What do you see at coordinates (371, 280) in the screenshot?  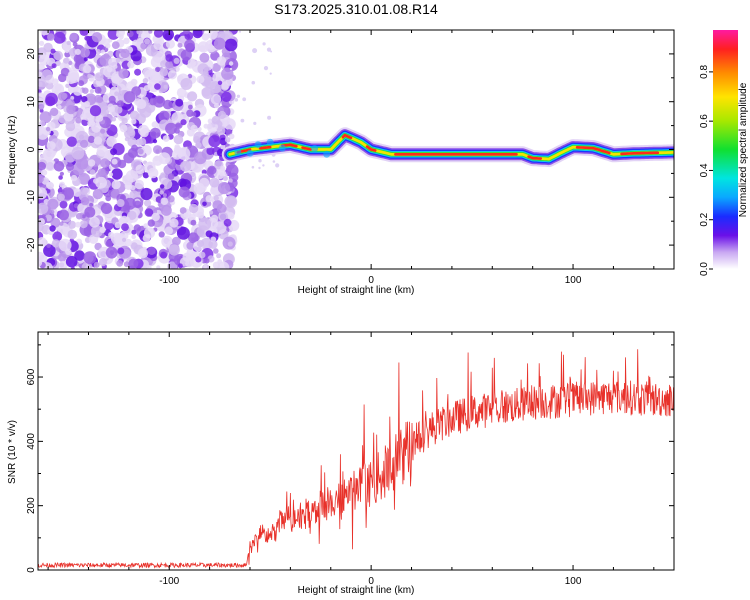 I see `x-tick-label: 0` at bounding box center [371, 280].